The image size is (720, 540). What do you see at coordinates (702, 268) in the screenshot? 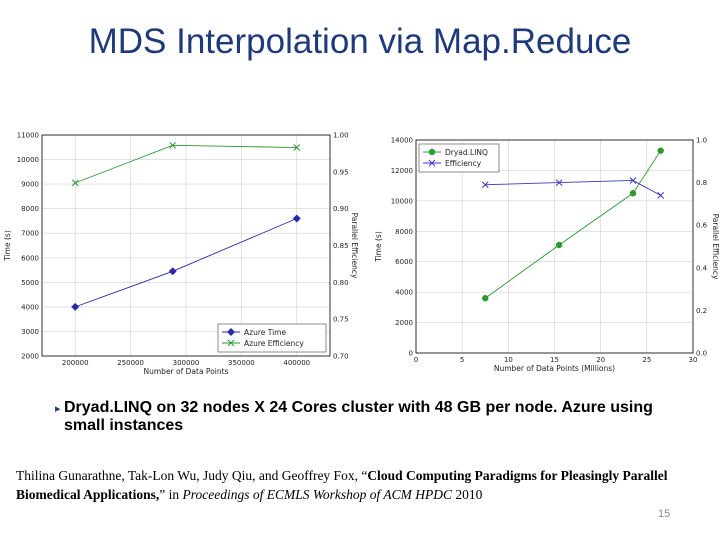
I see `y2-tick-label: 0.4` at bounding box center [702, 268].